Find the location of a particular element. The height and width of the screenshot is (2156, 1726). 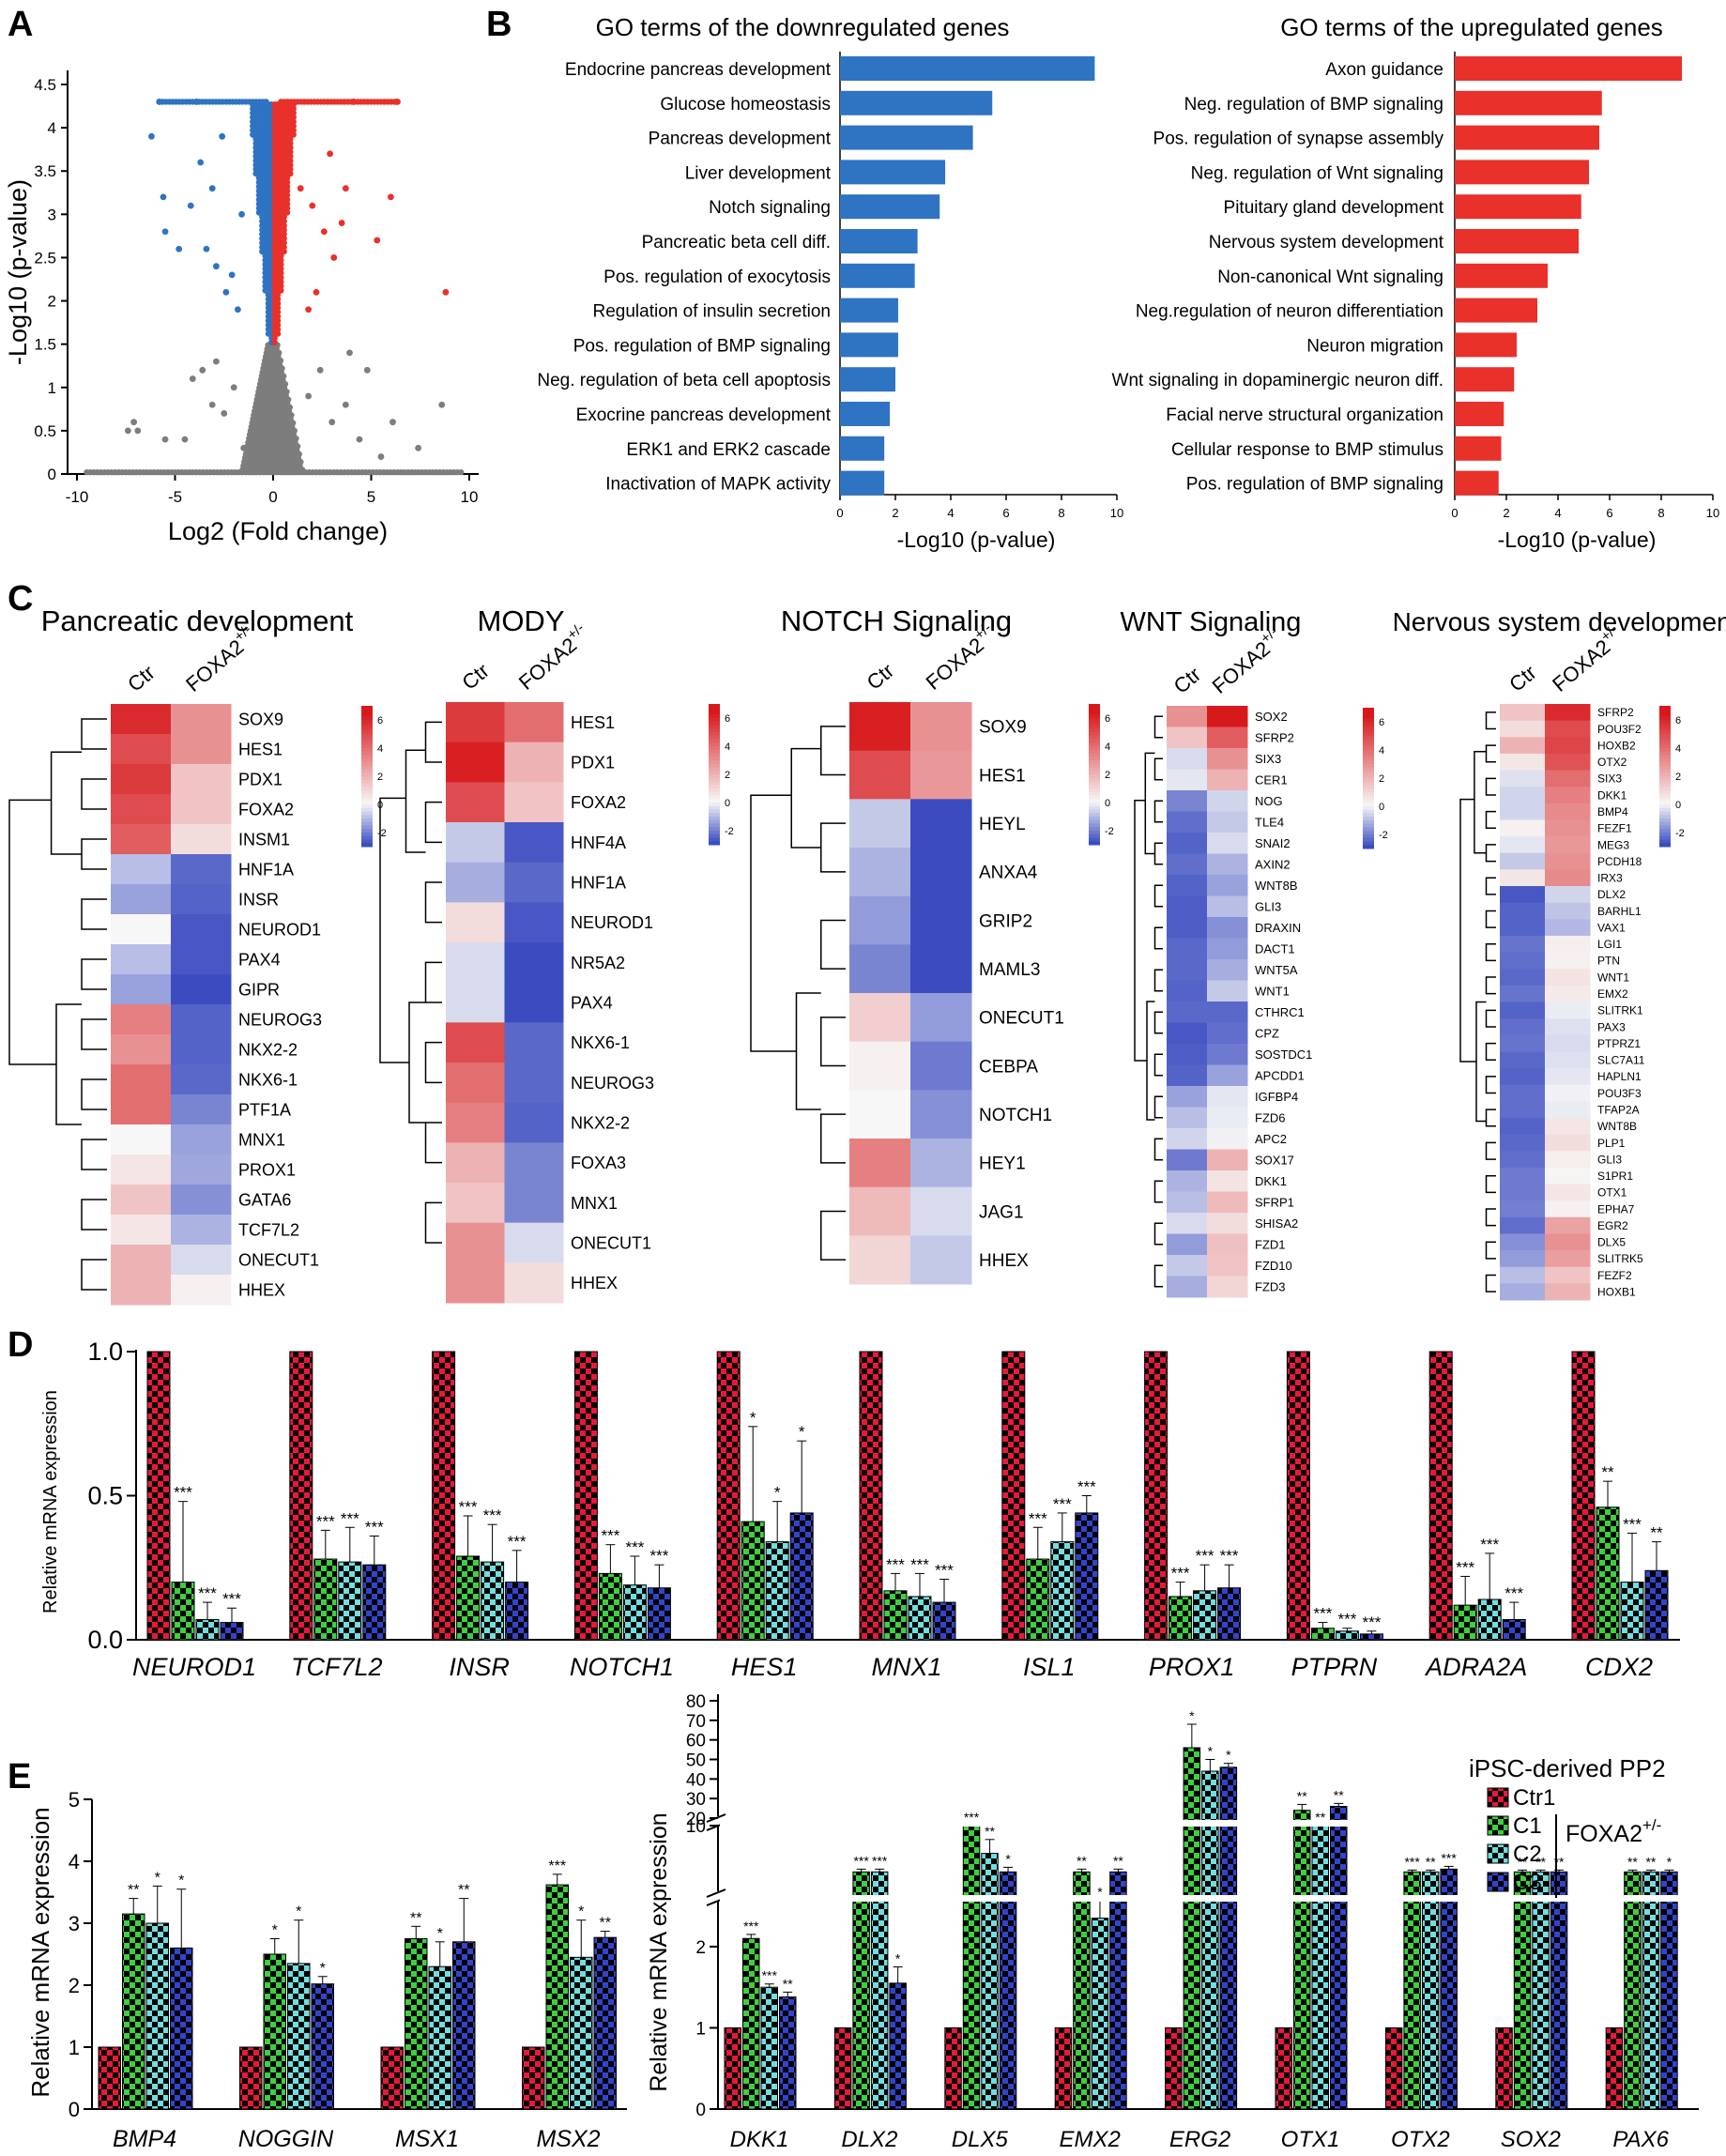

go-down-x-tick-label: 0 is located at coordinates (839, 513).